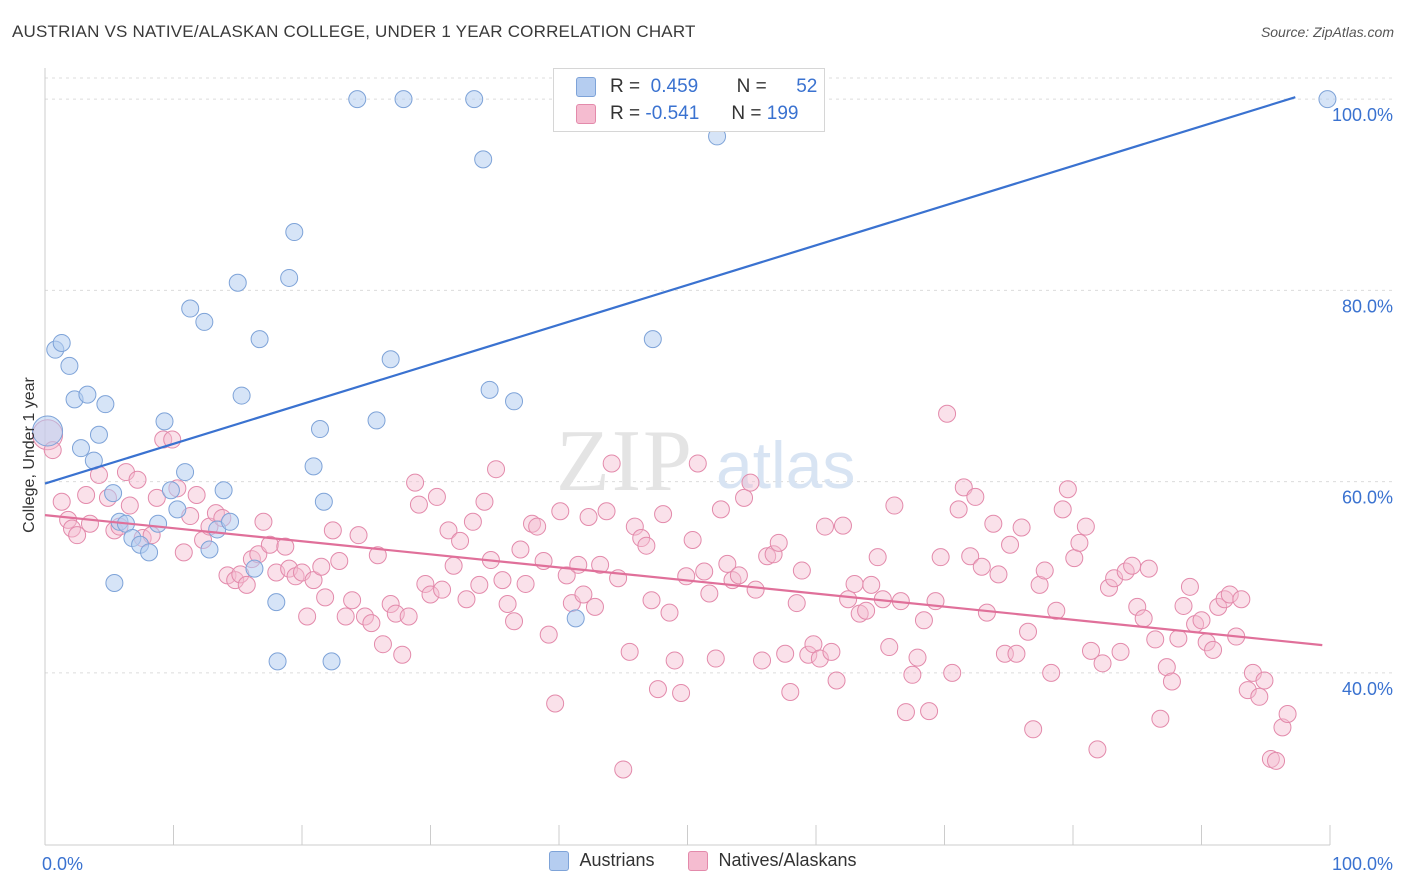 This screenshot has height=892, width=1406. Describe the element at coordinates (787, 860) in the screenshot. I see `legend-label-natives: Natives/Alaskans` at that location.